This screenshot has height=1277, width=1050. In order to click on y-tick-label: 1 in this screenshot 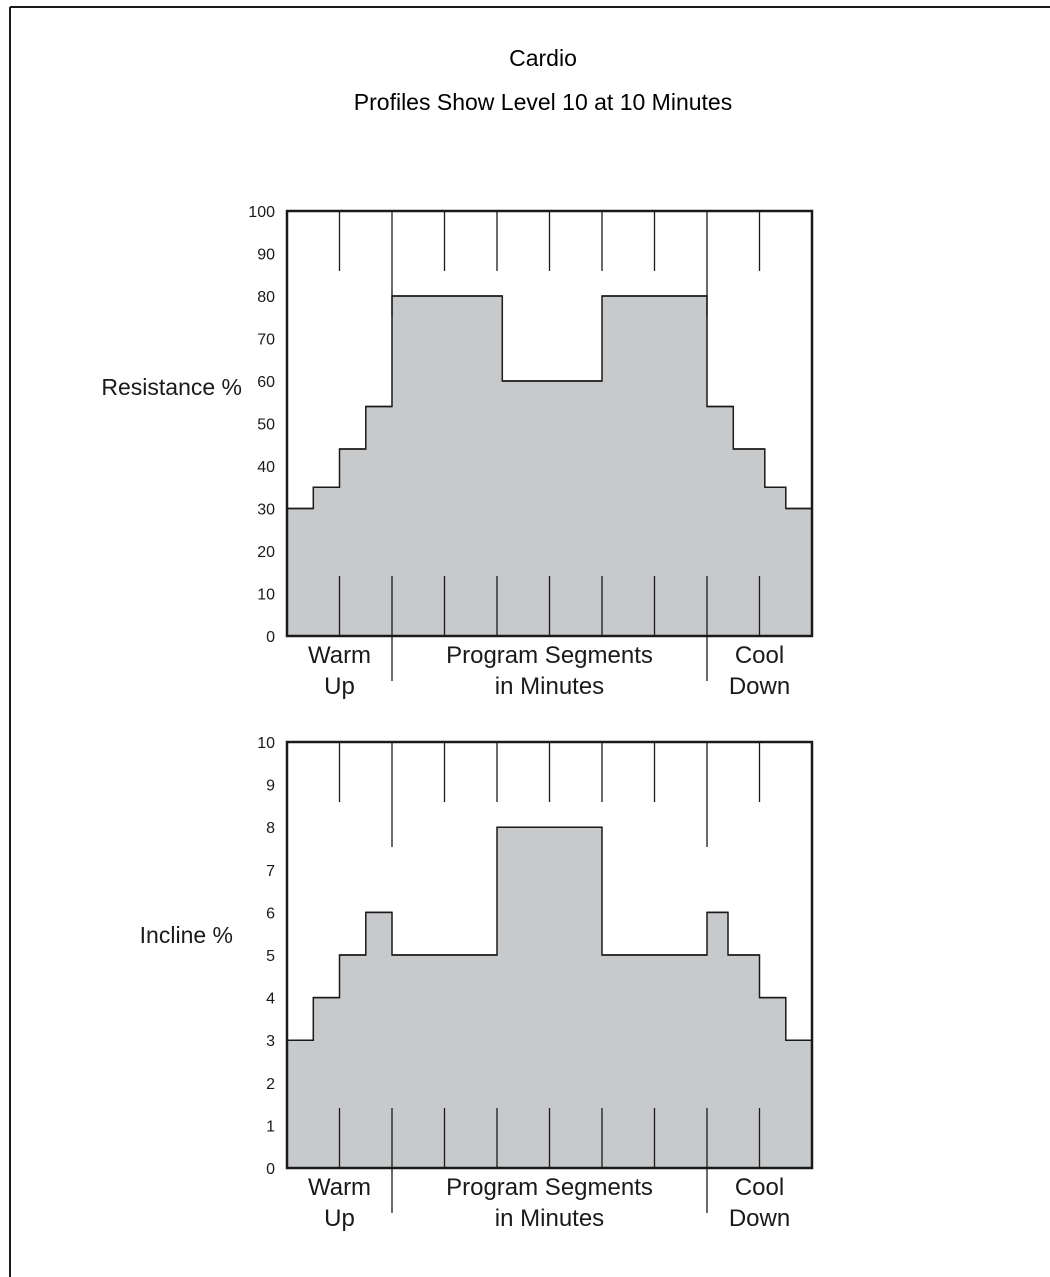, I will do `click(270, 1126)`.